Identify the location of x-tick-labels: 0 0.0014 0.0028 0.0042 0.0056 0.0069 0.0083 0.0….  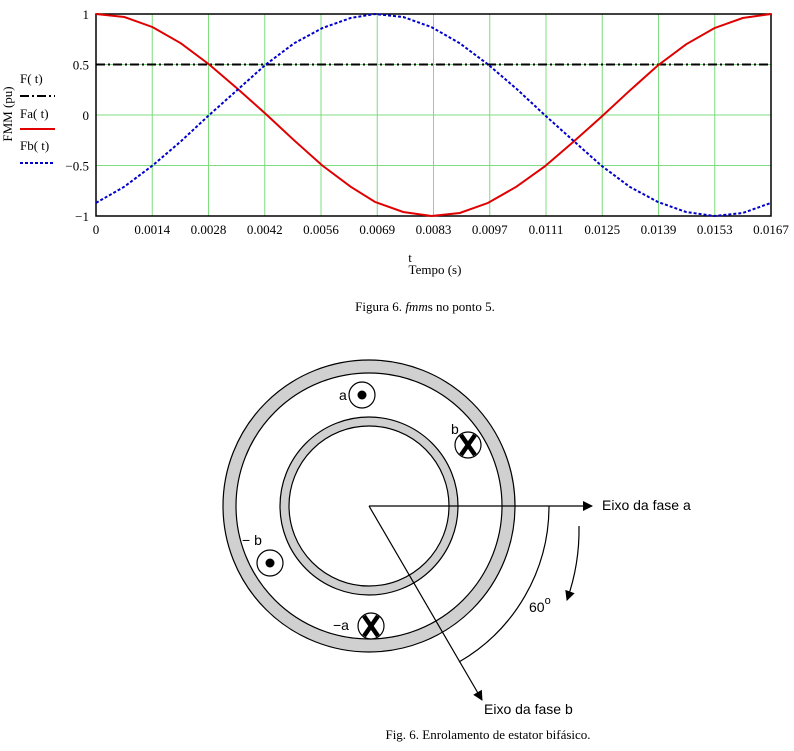
(441, 229).